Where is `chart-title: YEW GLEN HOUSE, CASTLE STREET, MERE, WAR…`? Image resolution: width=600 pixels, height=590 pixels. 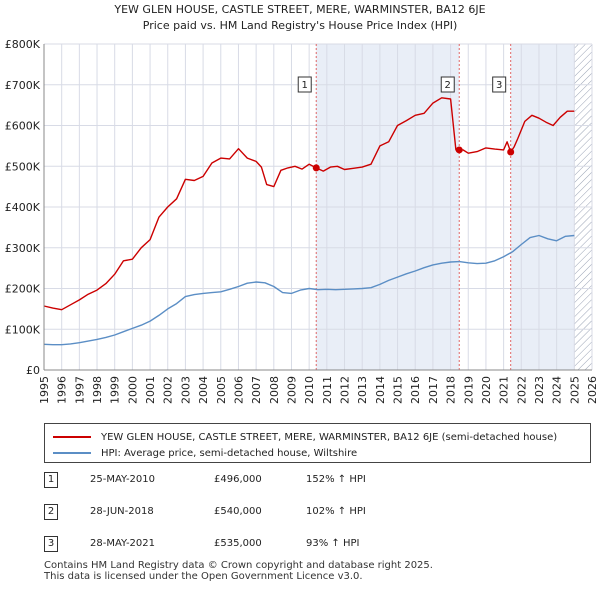
chart-title: YEW GLEN HOUSE, CASTLE STREET, MERE, WAR… is located at coordinates (299, 9).